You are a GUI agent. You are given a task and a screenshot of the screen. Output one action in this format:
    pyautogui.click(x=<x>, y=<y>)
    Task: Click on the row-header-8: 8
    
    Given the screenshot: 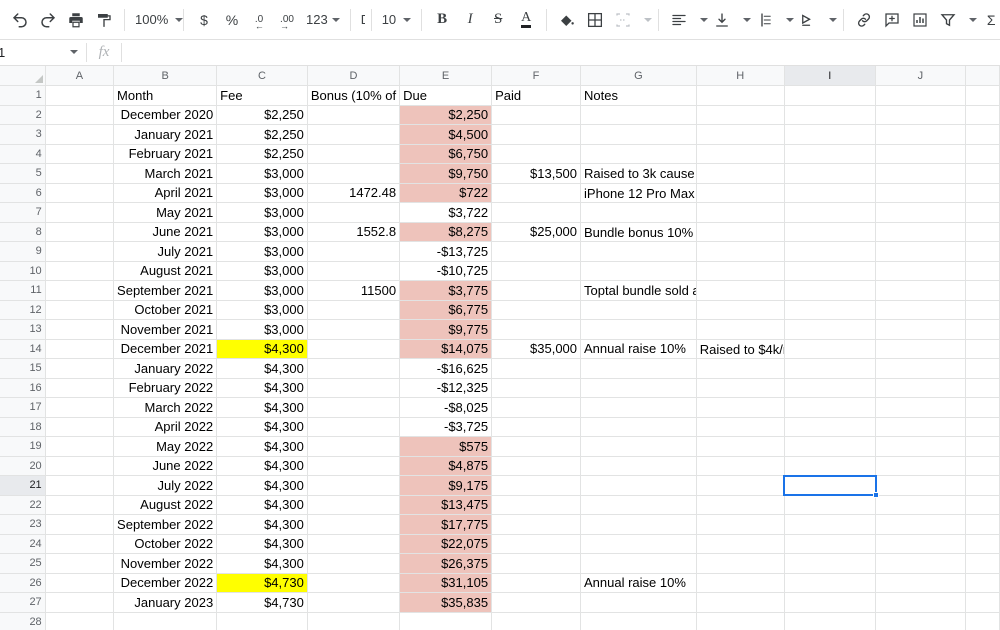 What is the action you would take?
    pyautogui.click(x=23, y=232)
    